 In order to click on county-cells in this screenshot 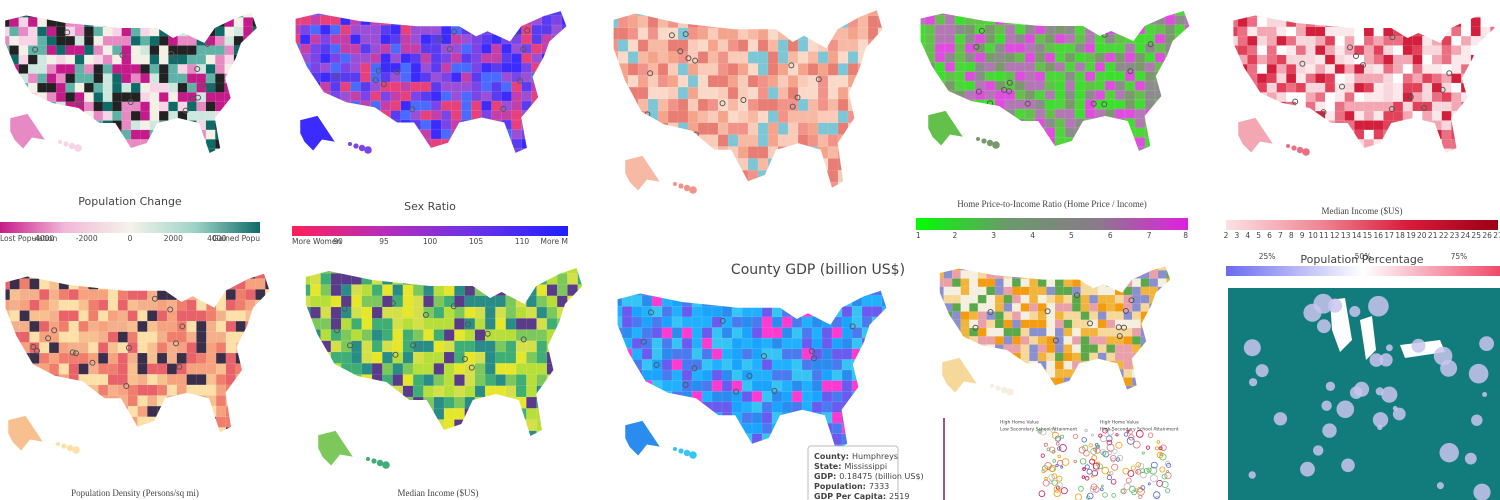, I will do `click(1364, 83)`.